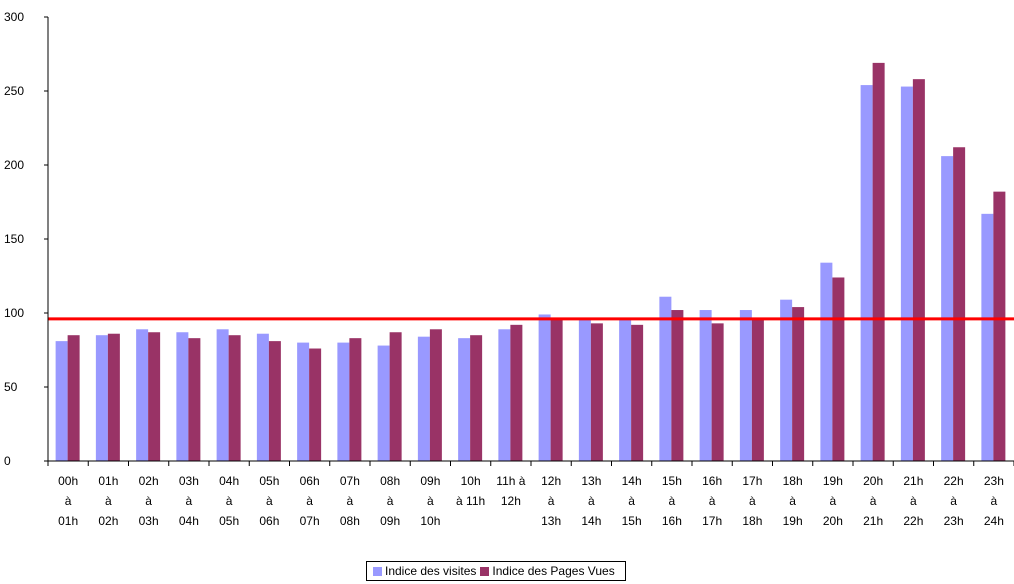 The height and width of the screenshot is (584, 1014). Describe the element at coordinates (11, 387) in the screenshot. I see `y-tick-label: 50` at that location.